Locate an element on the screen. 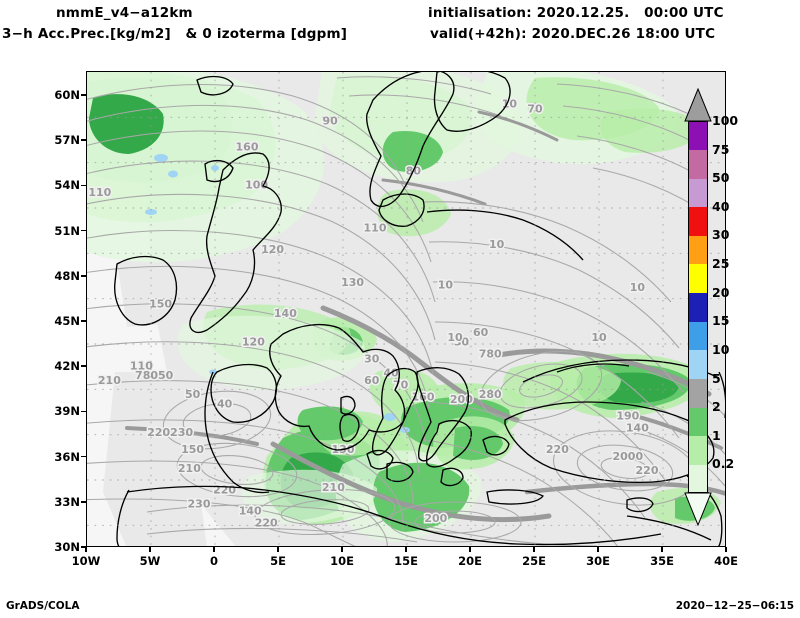  colorbar-tick-30: 30 is located at coordinates (721, 235).